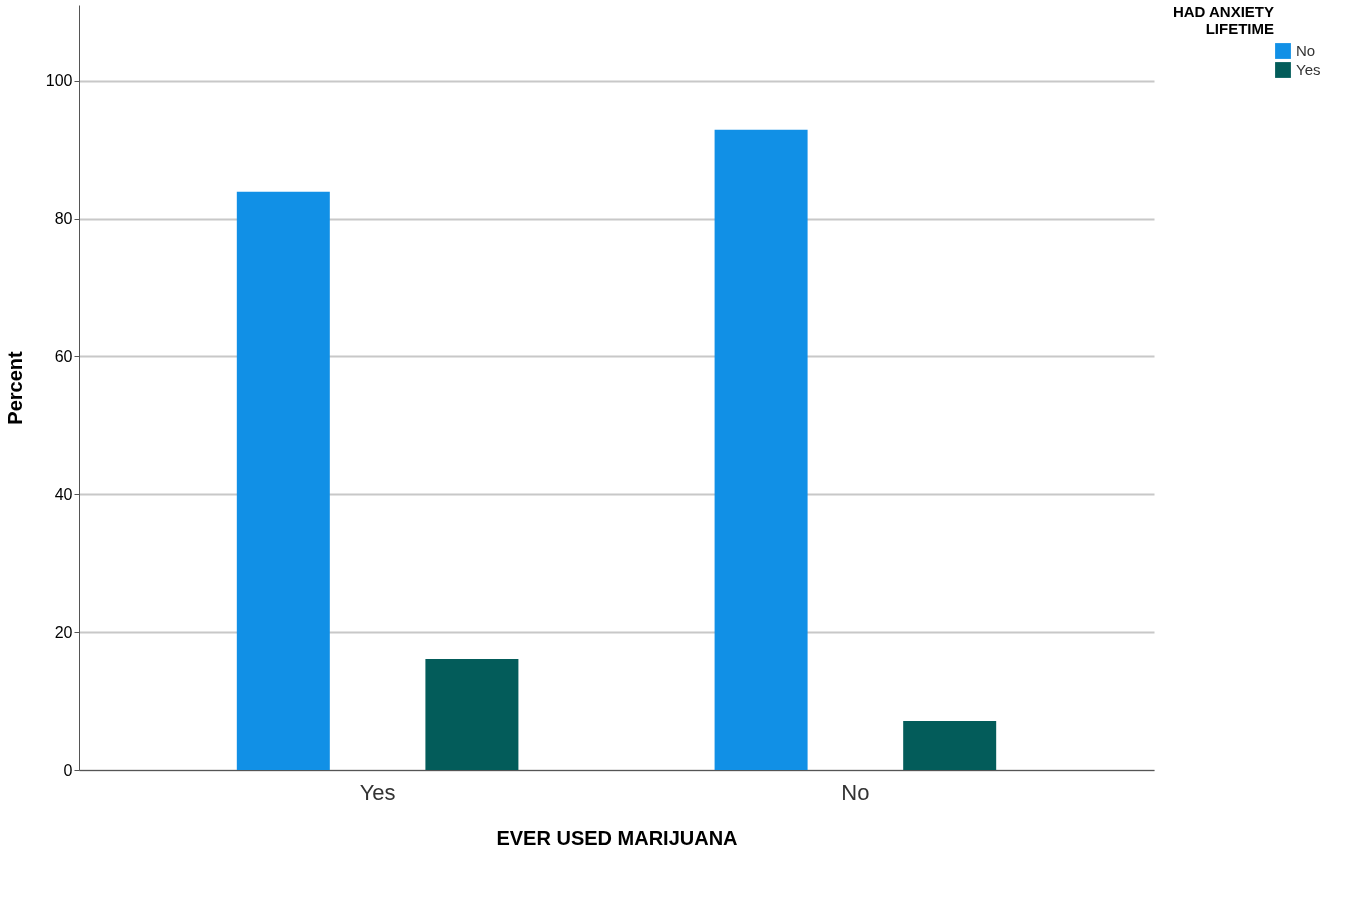  Describe the element at coordinates (14, 387) in the screenshot. I see `y-axis-title: Percent` at that location.